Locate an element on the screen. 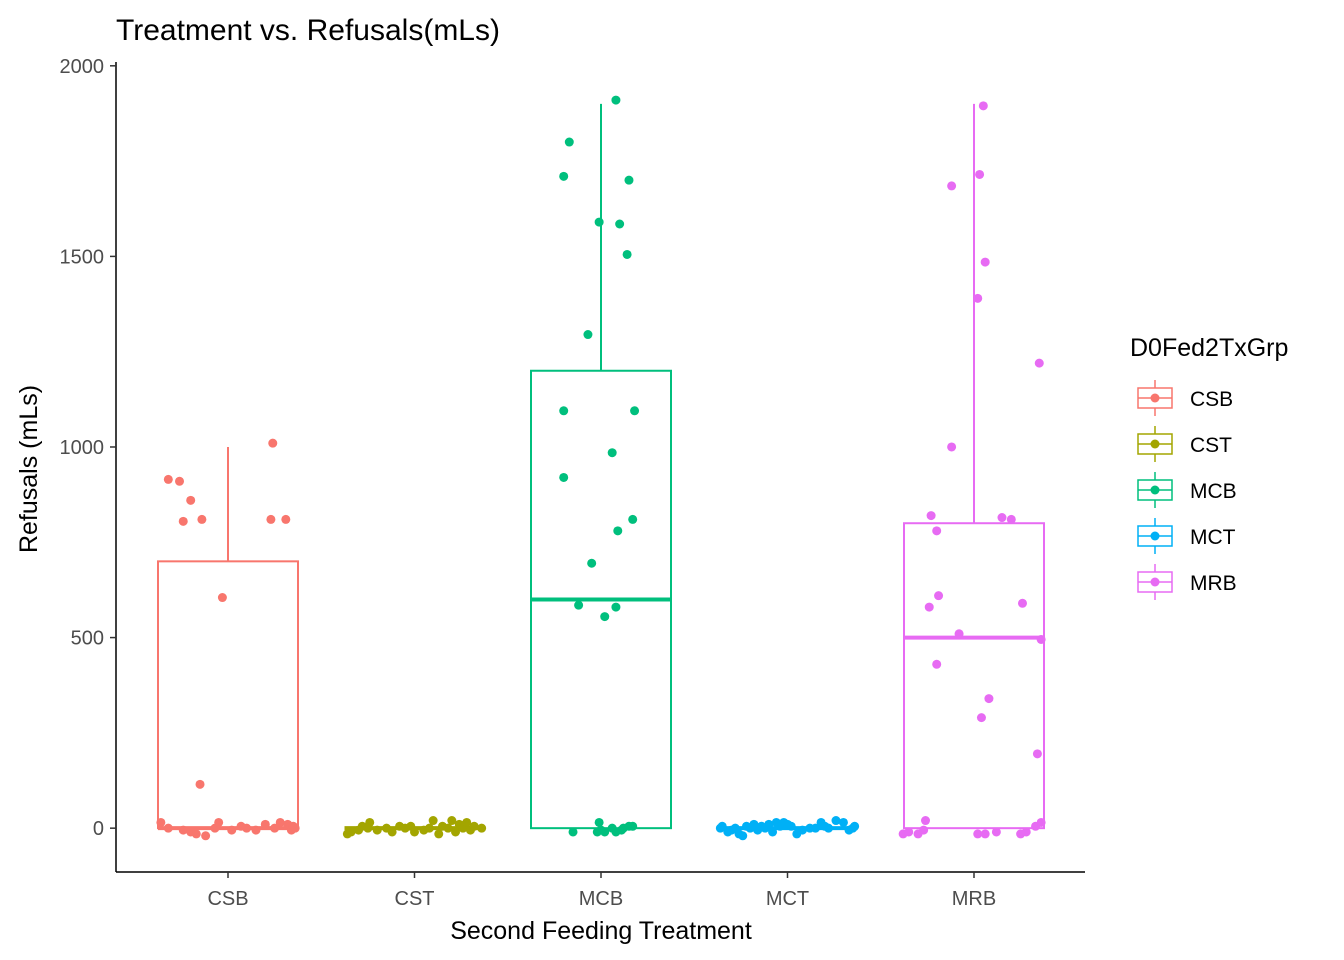 This screenshot has width=1344, height=960. series-mrb is located at coordinates (972, 470).